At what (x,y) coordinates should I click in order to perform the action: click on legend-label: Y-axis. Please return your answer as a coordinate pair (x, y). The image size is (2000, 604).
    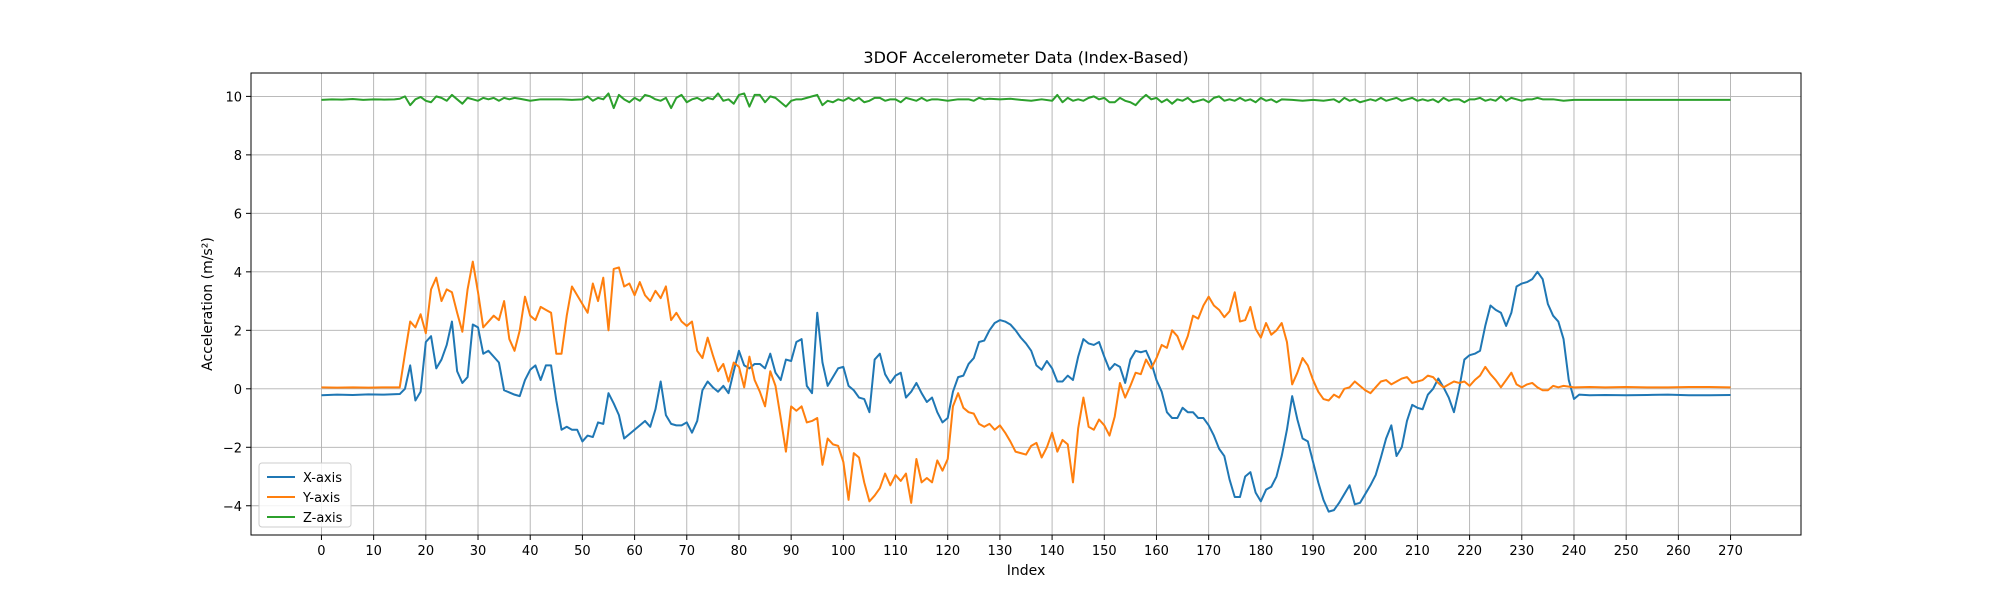
    Looking at the image, I should click on (321, 498).